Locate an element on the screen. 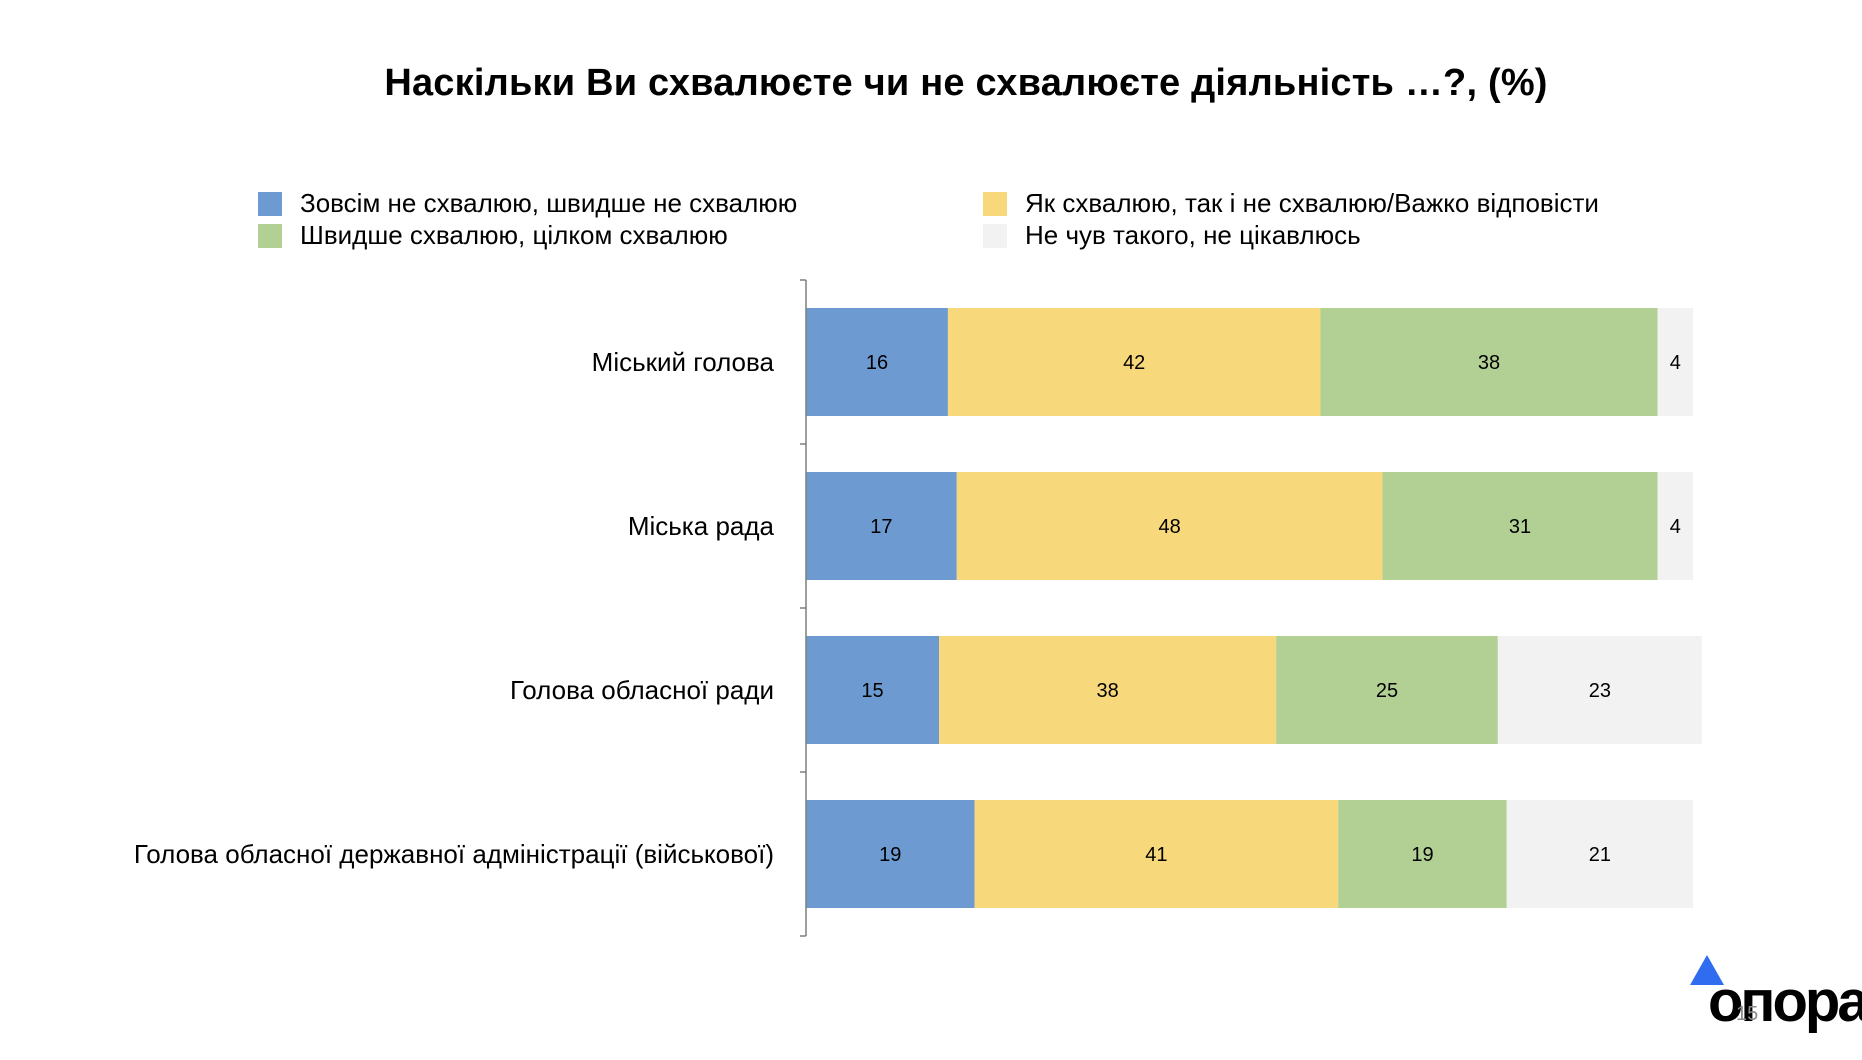 This screenshot has height=1060, width=1862. legend-label-approve: Швидше схвалюю, цілком схвалюю is located at coordinates (514, 235).